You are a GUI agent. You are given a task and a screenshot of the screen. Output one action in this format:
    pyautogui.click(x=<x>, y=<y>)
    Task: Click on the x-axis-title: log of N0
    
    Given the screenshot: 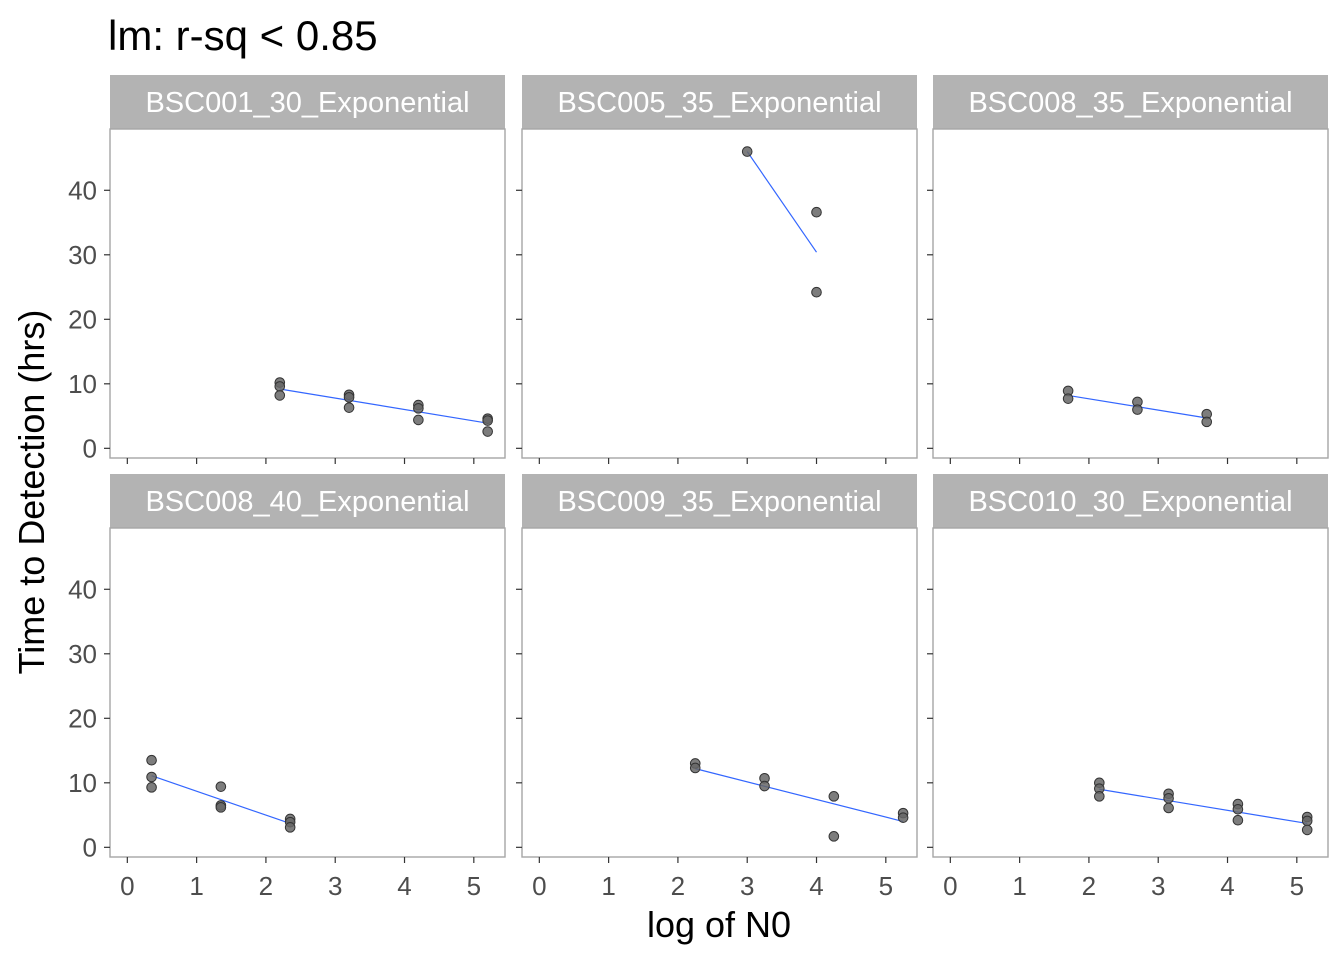 What is the action you would take?
    pyautogui.click(x=719, y=924)
    